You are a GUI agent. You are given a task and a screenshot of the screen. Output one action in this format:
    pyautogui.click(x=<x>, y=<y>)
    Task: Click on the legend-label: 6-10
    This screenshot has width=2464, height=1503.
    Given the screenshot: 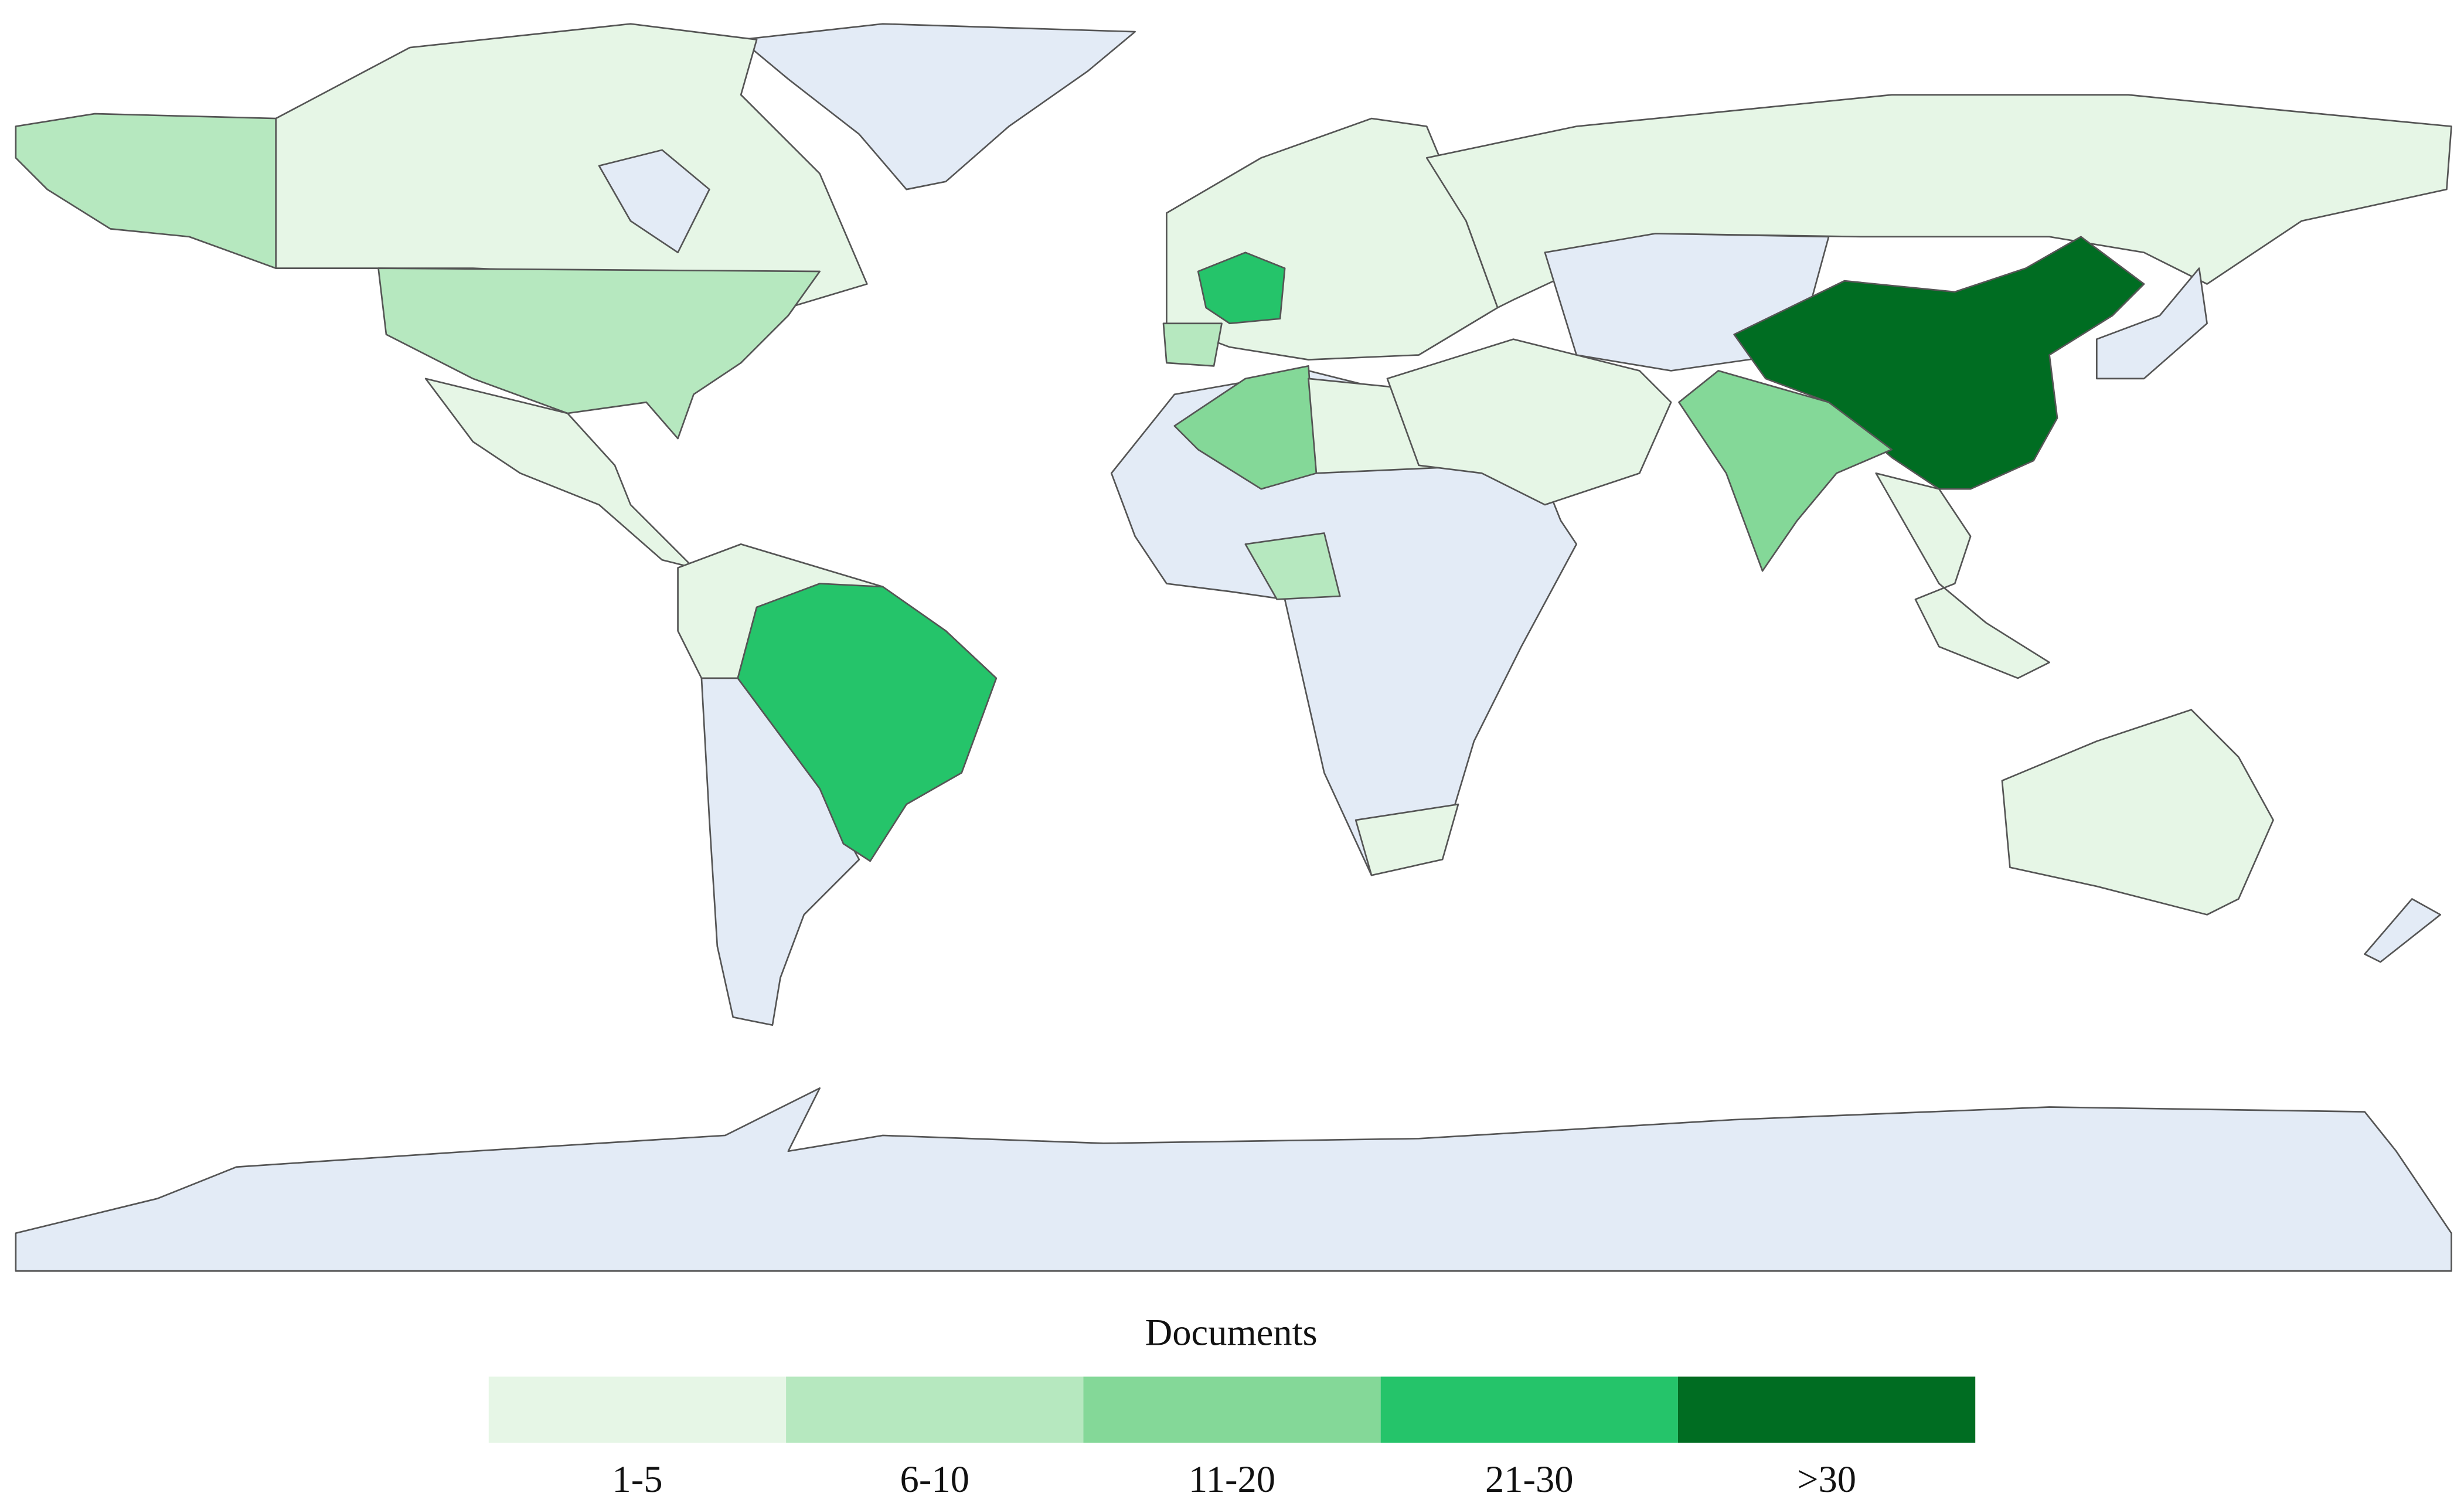 What is the action you would take?
    pyautogui.click(x=934, y=1479)
    